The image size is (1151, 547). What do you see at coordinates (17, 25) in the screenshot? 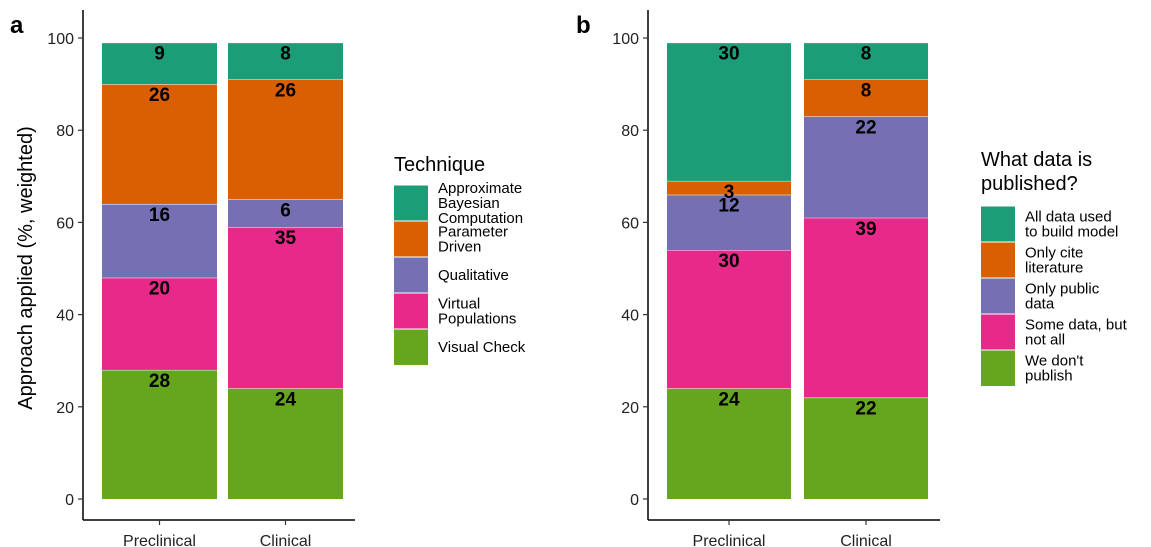
I see `panel-letter-a: a` at bounding box center [17, 25].